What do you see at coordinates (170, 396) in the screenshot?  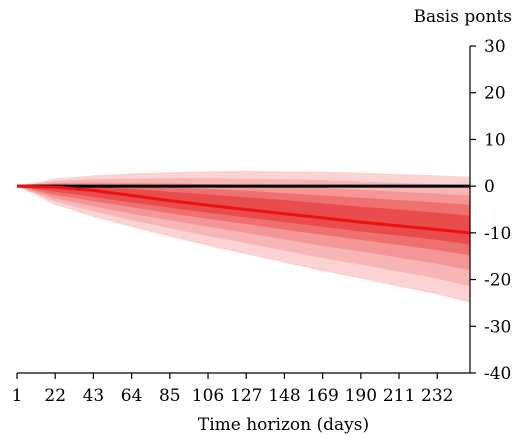 I see `x-tick-label: 85` at bounding box center [170, 396].